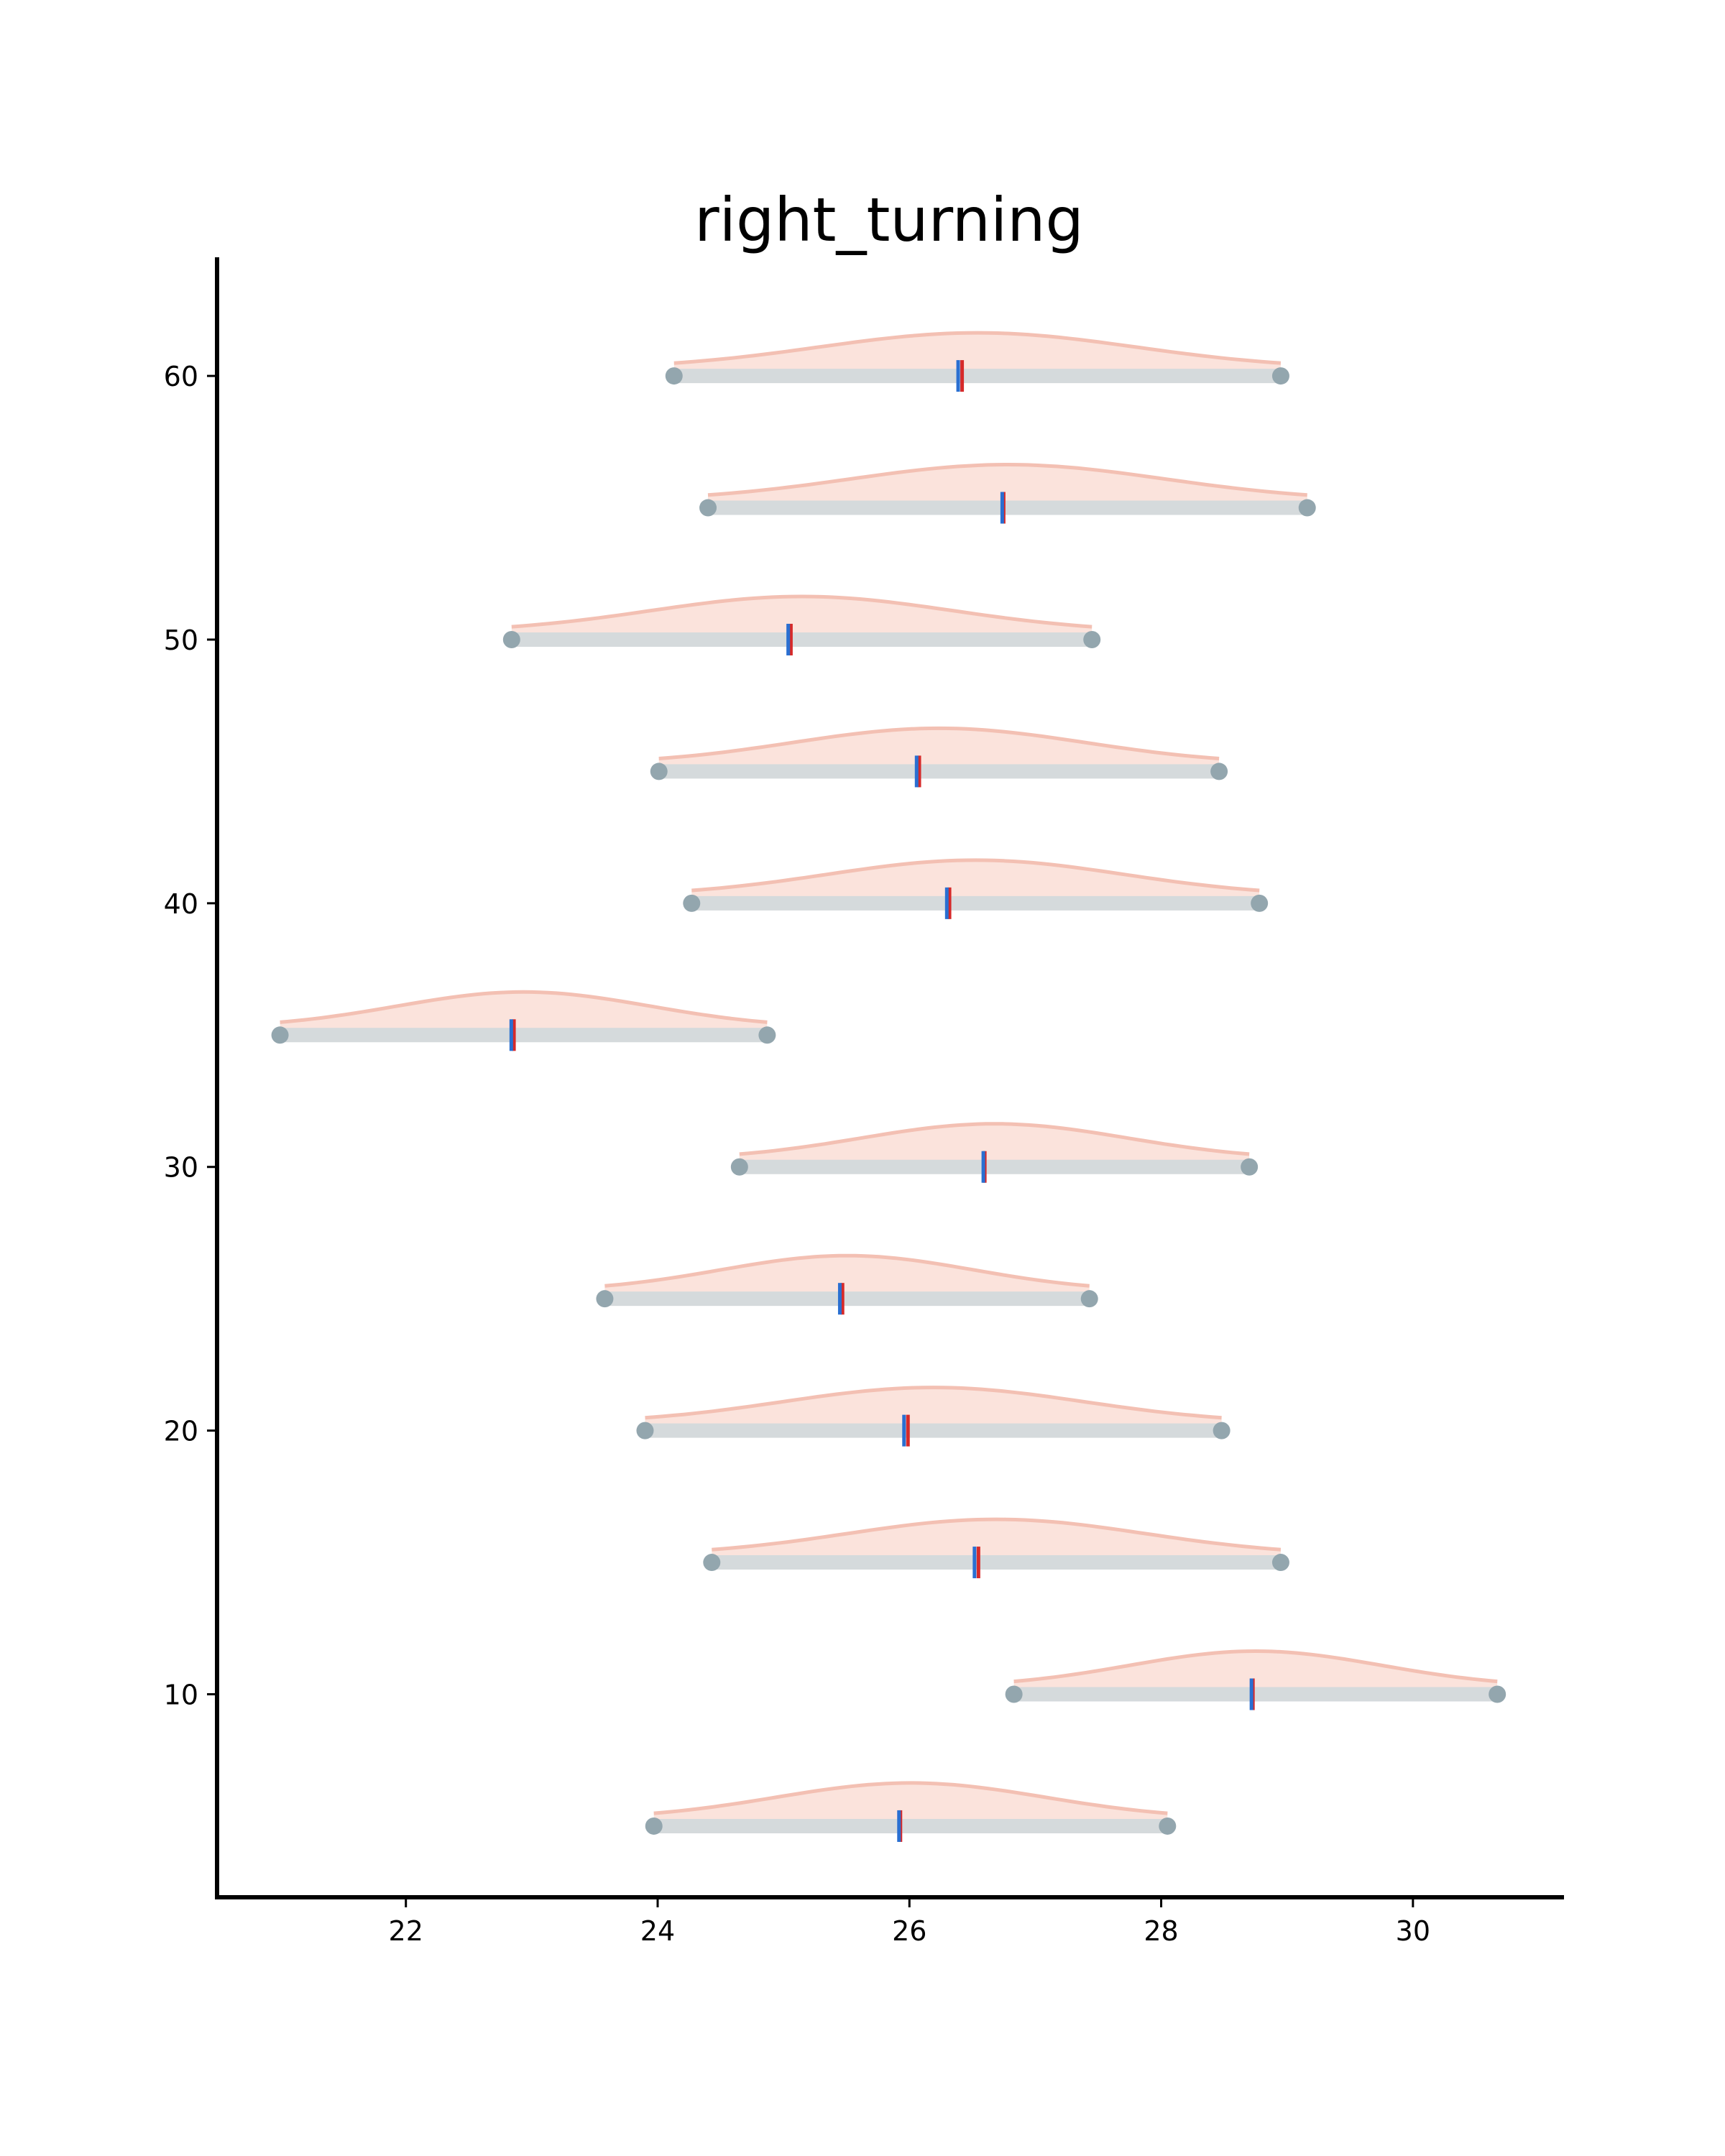 The width and height of the screenshot is (1725, 2156). Describe the element at coordinates (406, 1931) in the screenshot. I see `x-tick-label-22: 22` at that location.